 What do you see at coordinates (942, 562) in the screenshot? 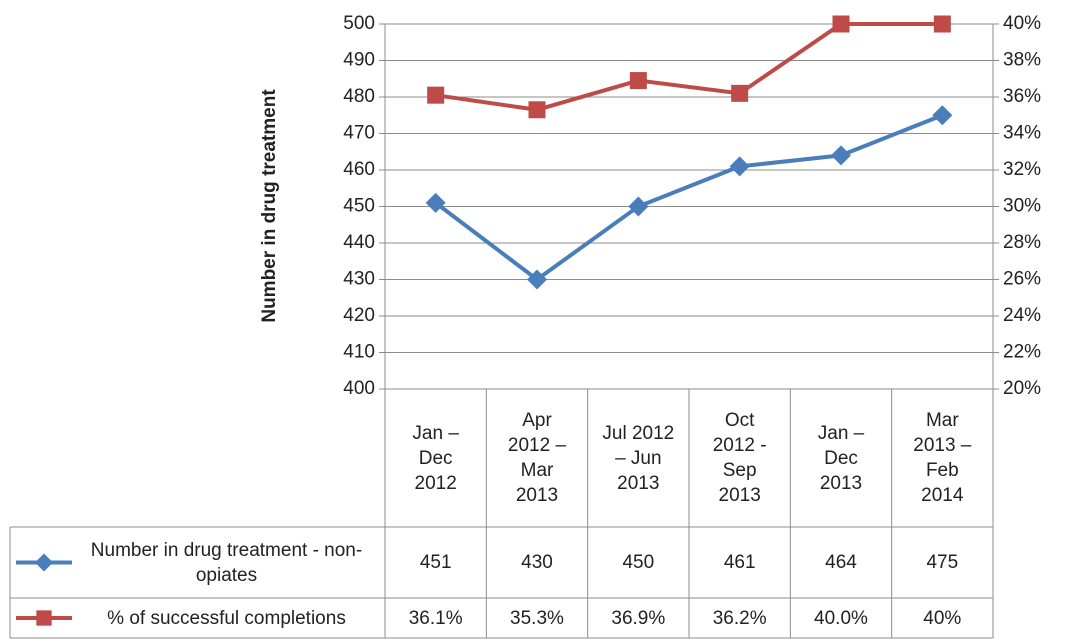
I see `table-value: 475` at bounding box center [942, 562].